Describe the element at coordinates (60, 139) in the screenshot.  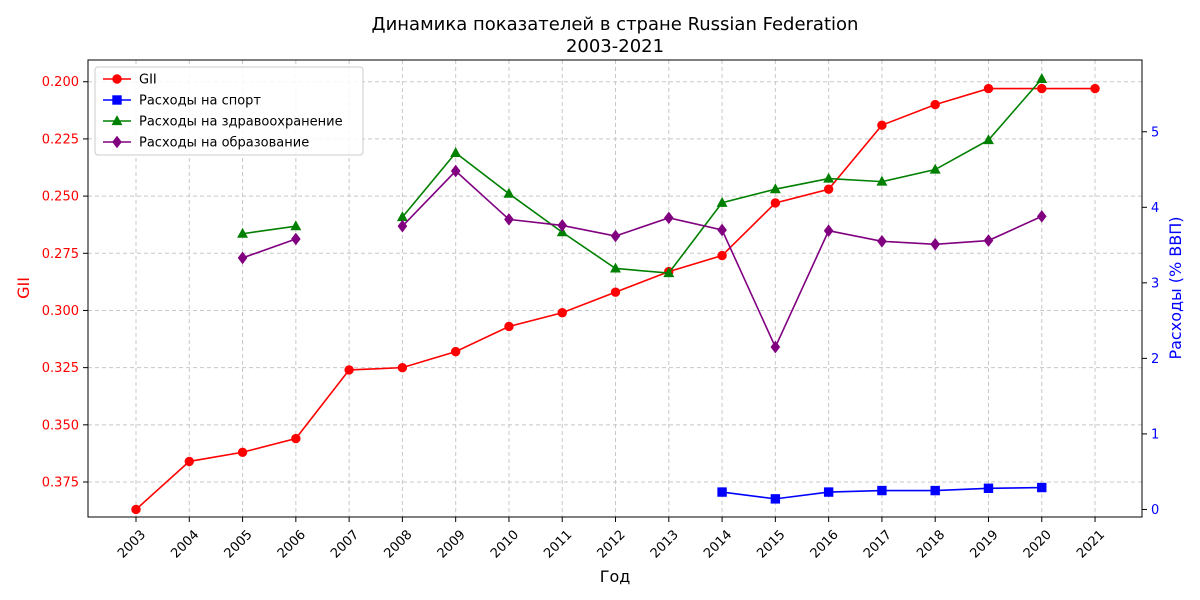
I see `left-tick-label: 0.225` at that location.